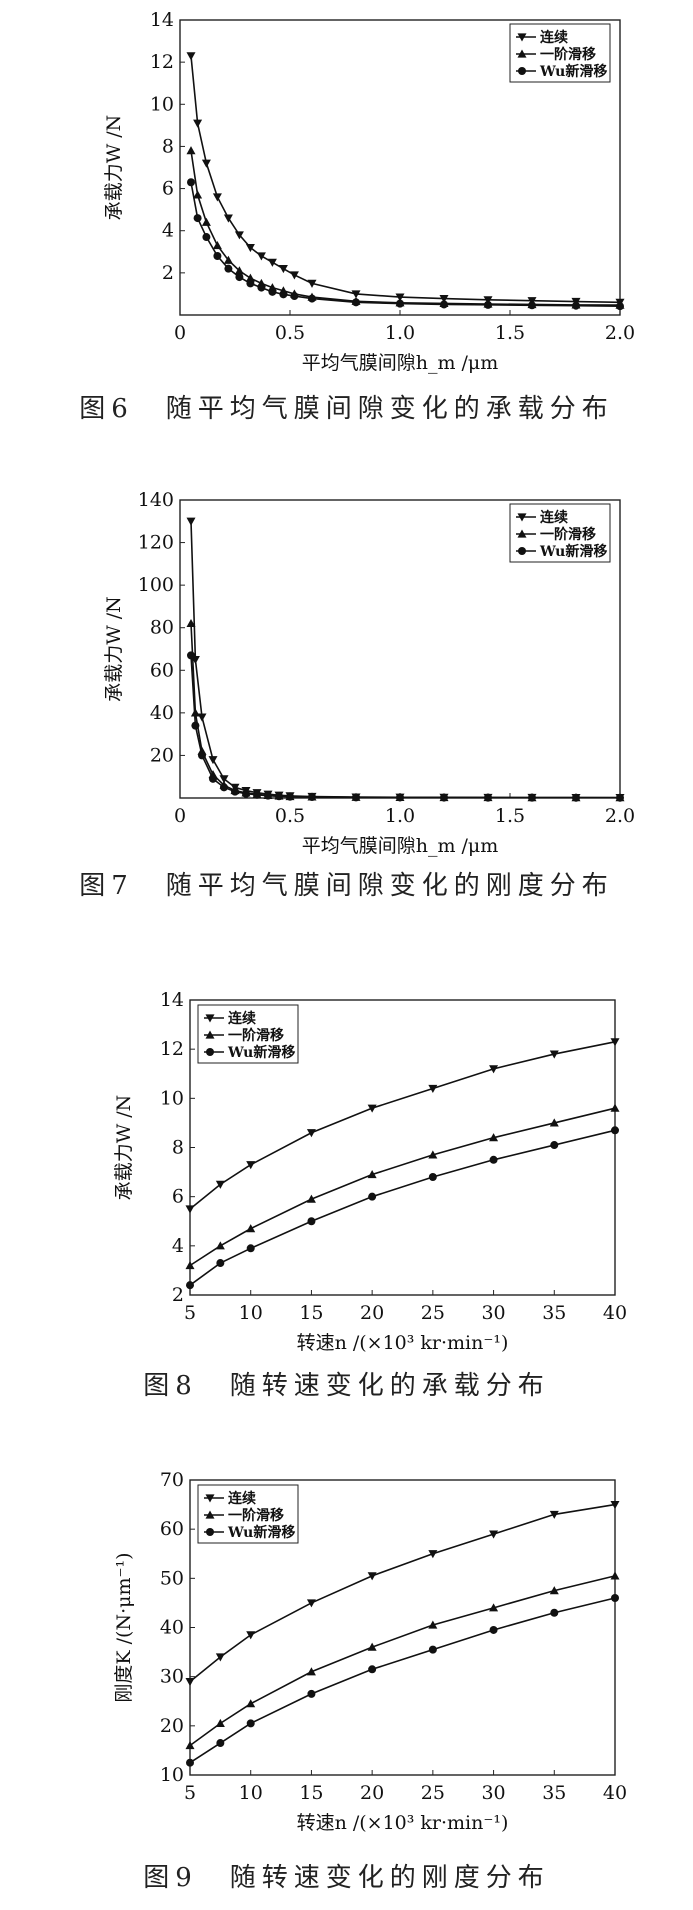  Describe the element at coordinates (168, 146) in the screenshot. I see `y-tick-label: 8` at that location.